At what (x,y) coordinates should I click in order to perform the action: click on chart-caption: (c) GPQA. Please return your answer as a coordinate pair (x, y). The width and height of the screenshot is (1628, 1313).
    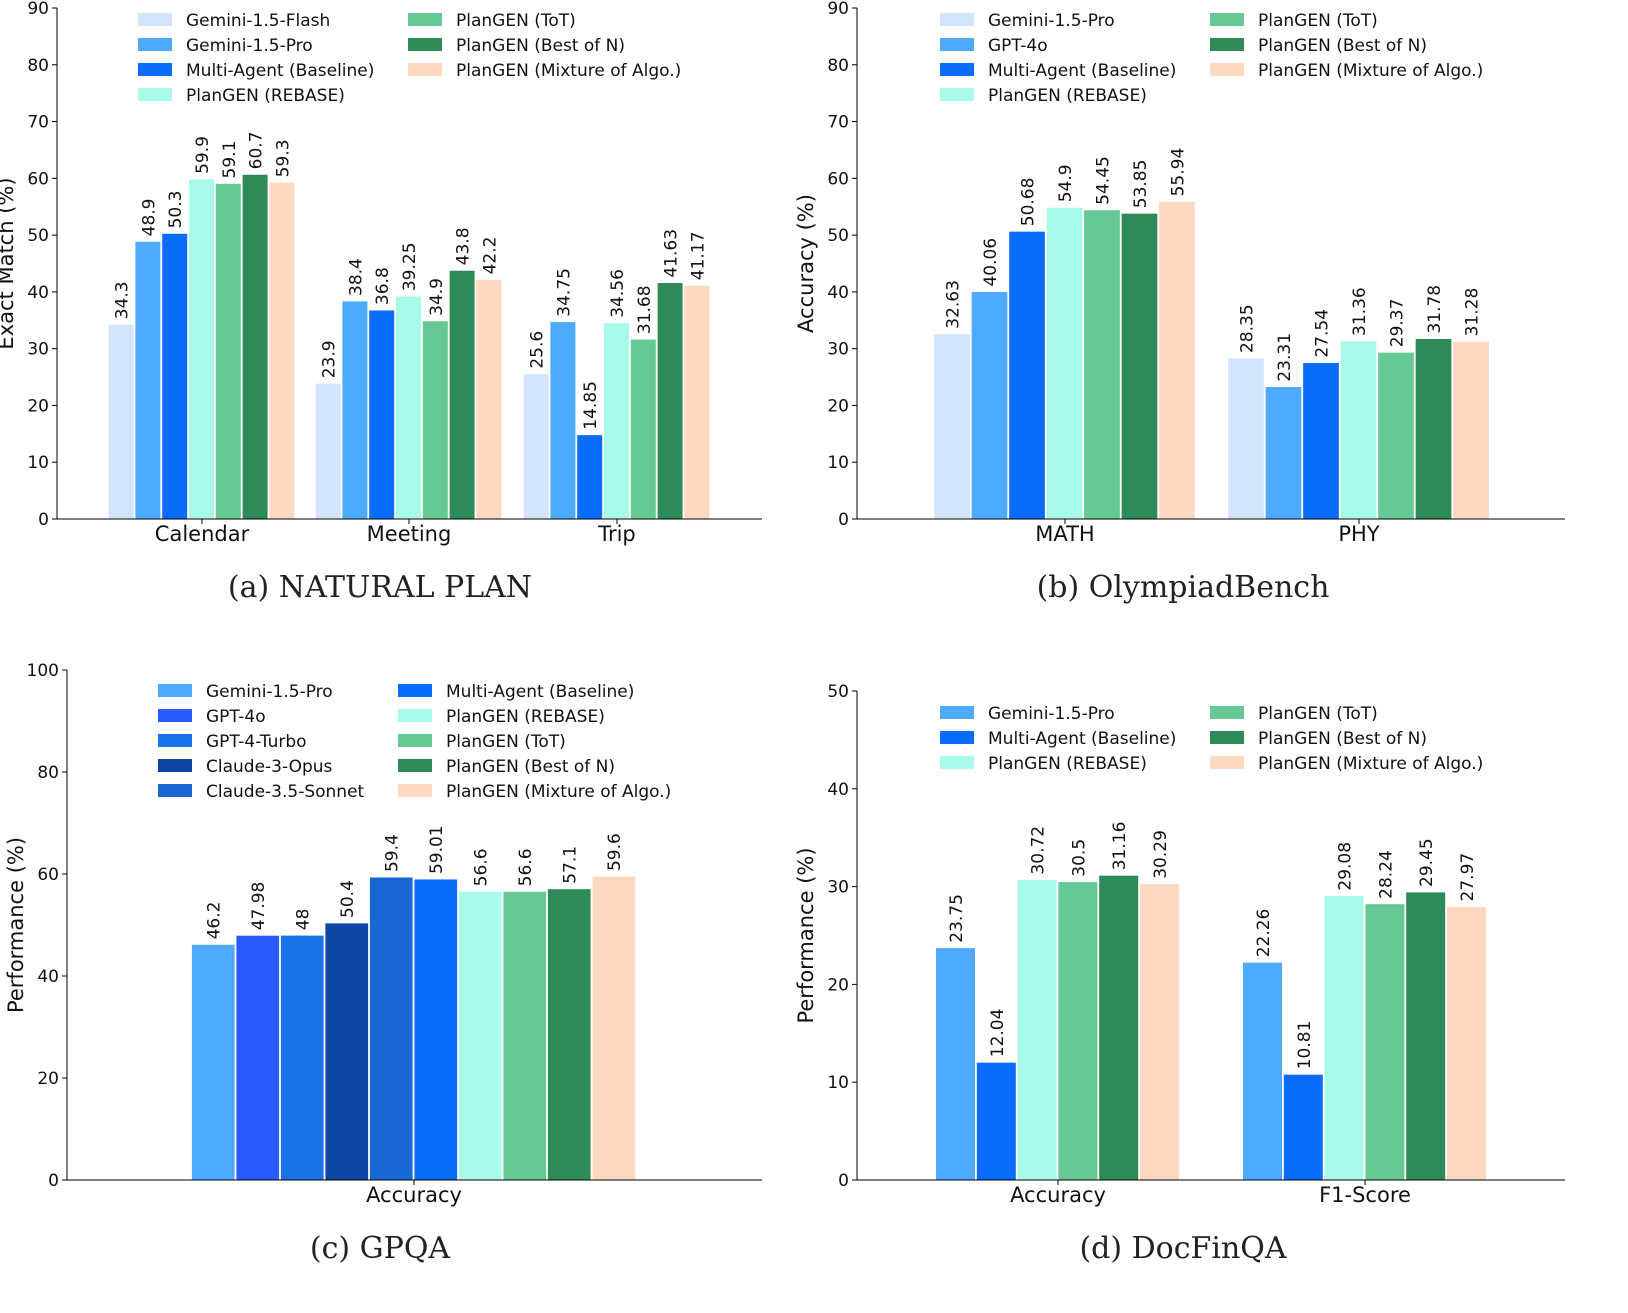
    Looking at the image, I should click on (380, 1248).